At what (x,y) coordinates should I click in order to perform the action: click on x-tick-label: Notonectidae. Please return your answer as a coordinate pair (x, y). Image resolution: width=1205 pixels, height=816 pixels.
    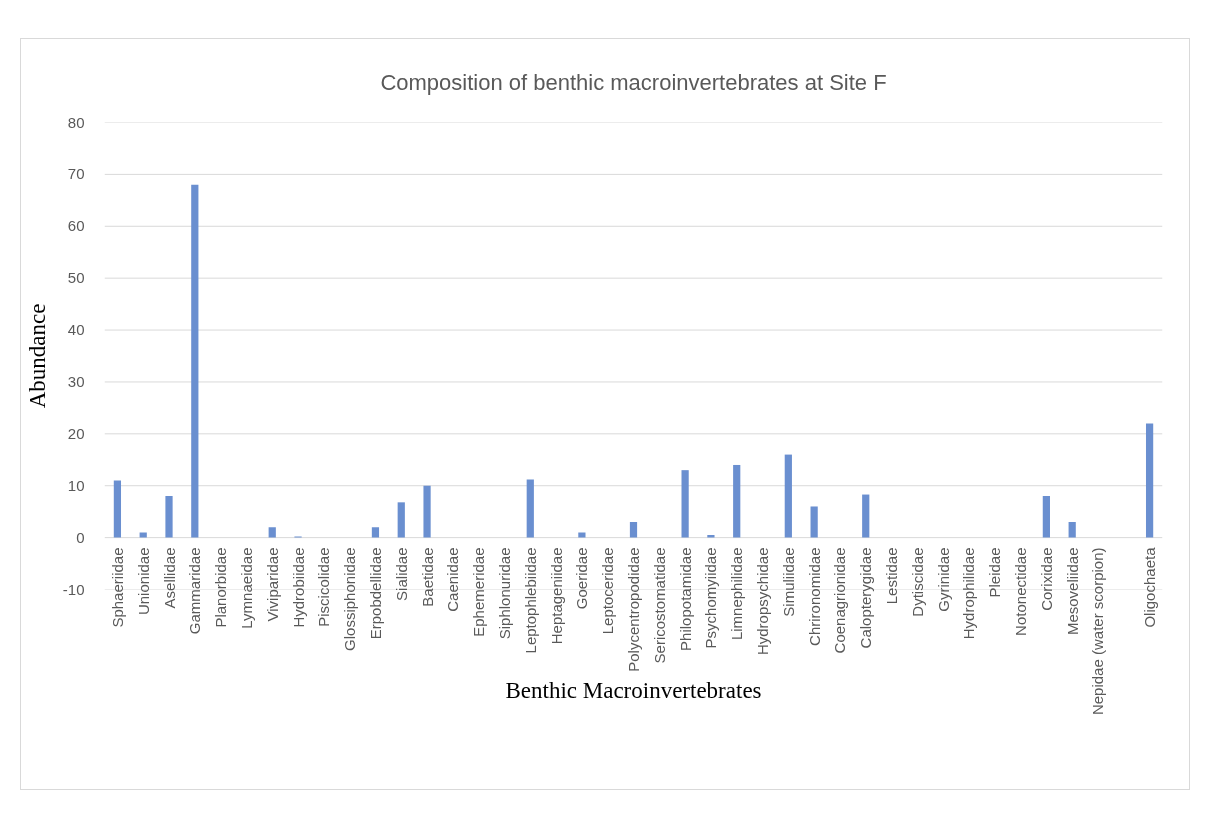
    Looking at the image, I should click on (1021, 591).